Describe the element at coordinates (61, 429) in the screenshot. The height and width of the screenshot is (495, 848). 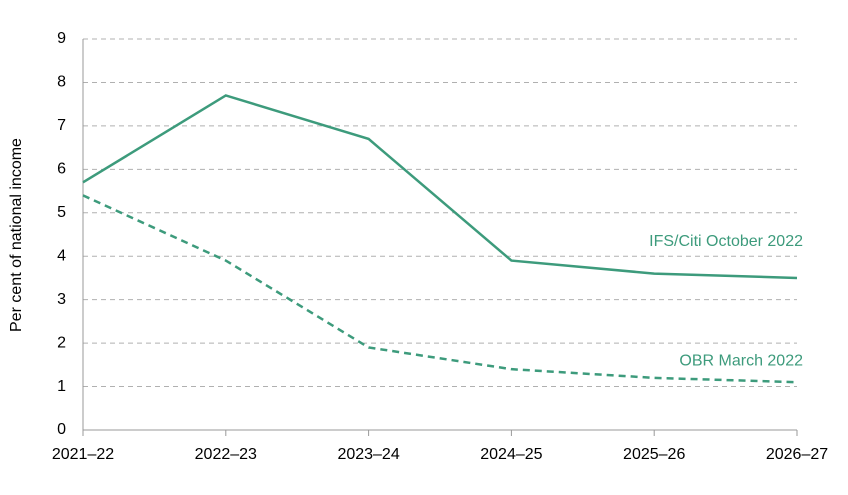
I see `y-tick-label: 0` at that location.